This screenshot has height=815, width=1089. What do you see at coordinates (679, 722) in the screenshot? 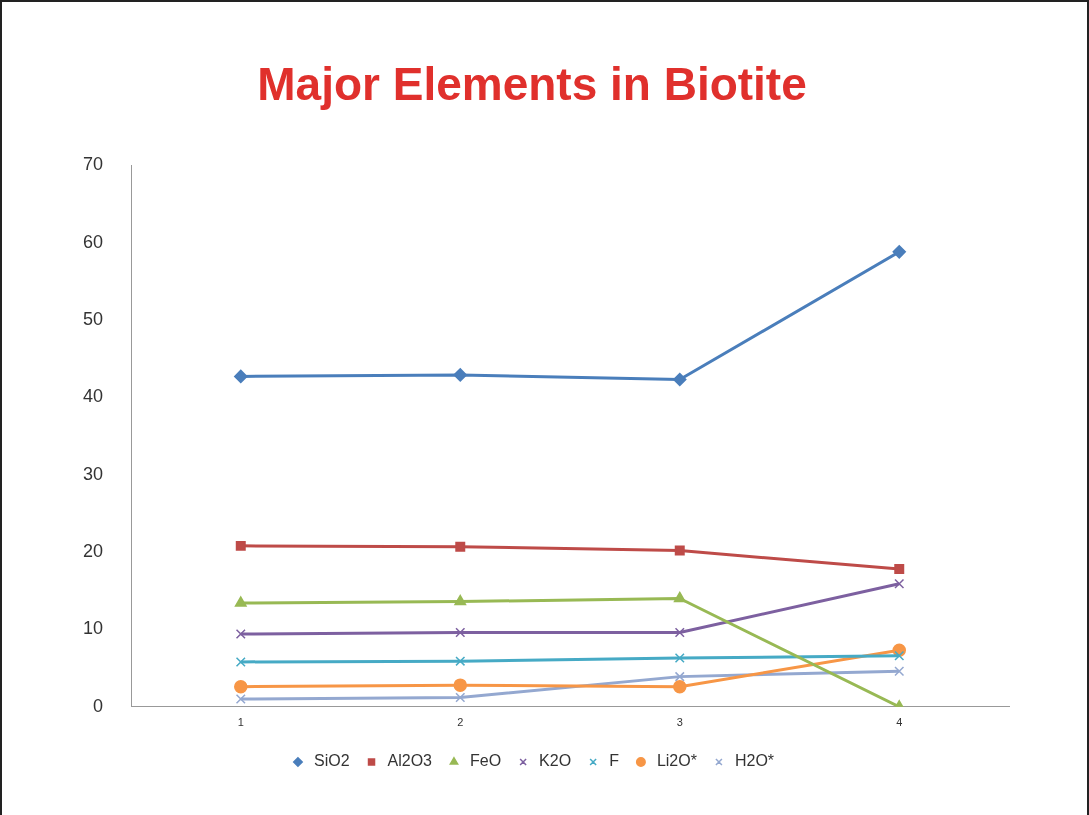
I see `x-tick-label: 3` at bounding box center [679, 722].